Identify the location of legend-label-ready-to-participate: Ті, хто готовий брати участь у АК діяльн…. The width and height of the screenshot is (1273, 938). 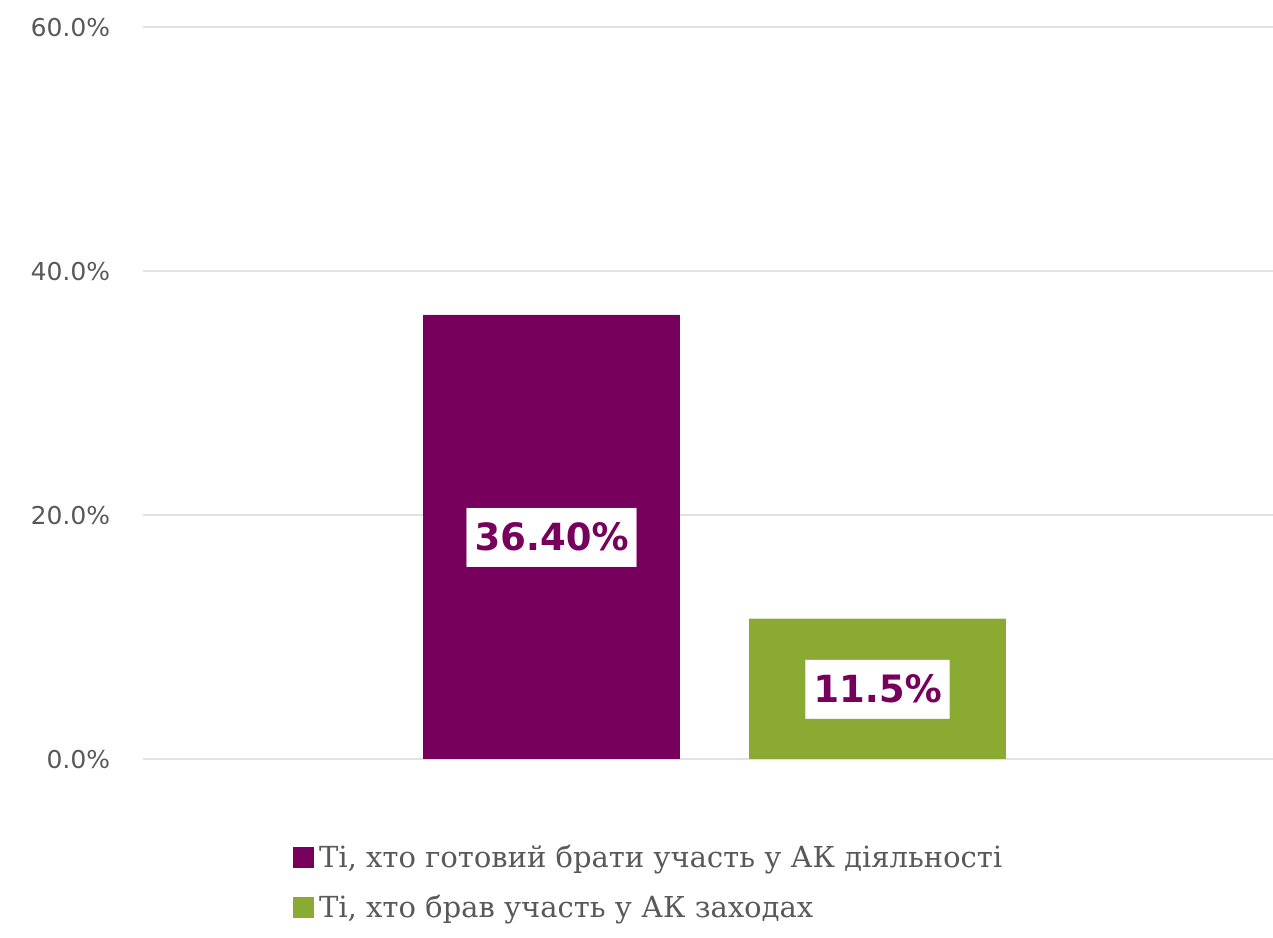
(661, 857).